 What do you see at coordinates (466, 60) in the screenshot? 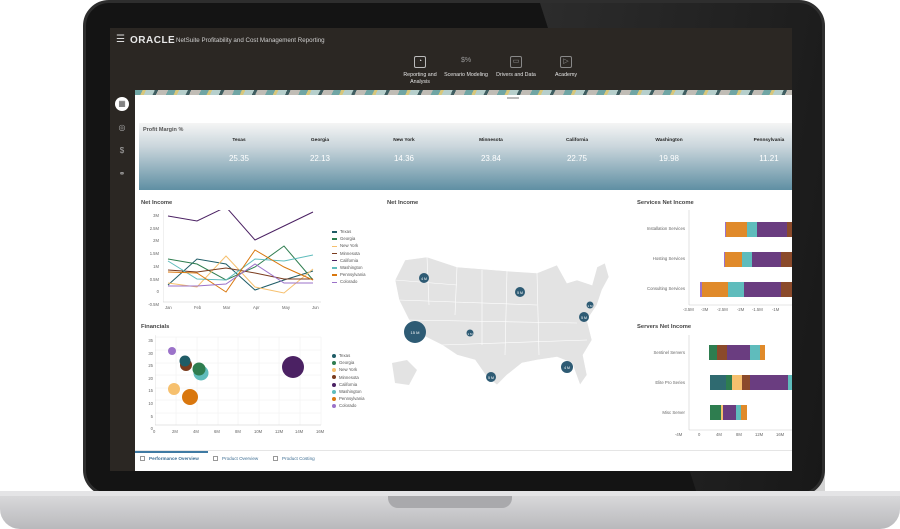
I see `scenario-icon: $%` at bounding box center [466, 60].